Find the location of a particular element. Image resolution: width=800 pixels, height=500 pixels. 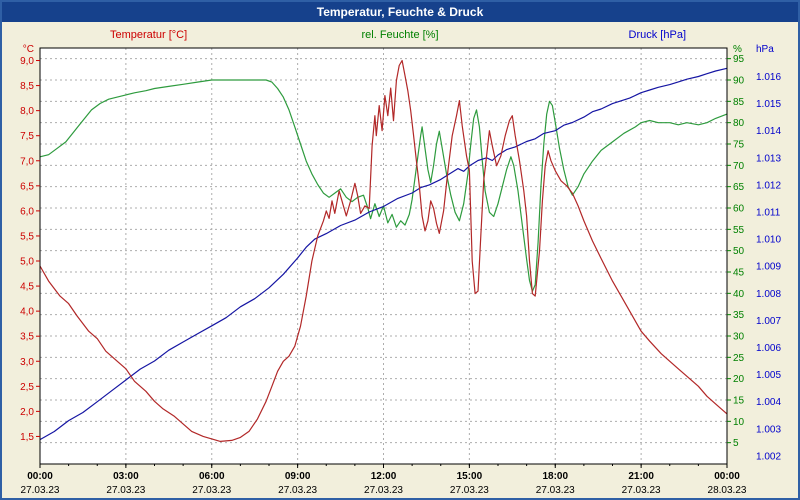

svg-text: 25 is located at coordinates (739, 358).